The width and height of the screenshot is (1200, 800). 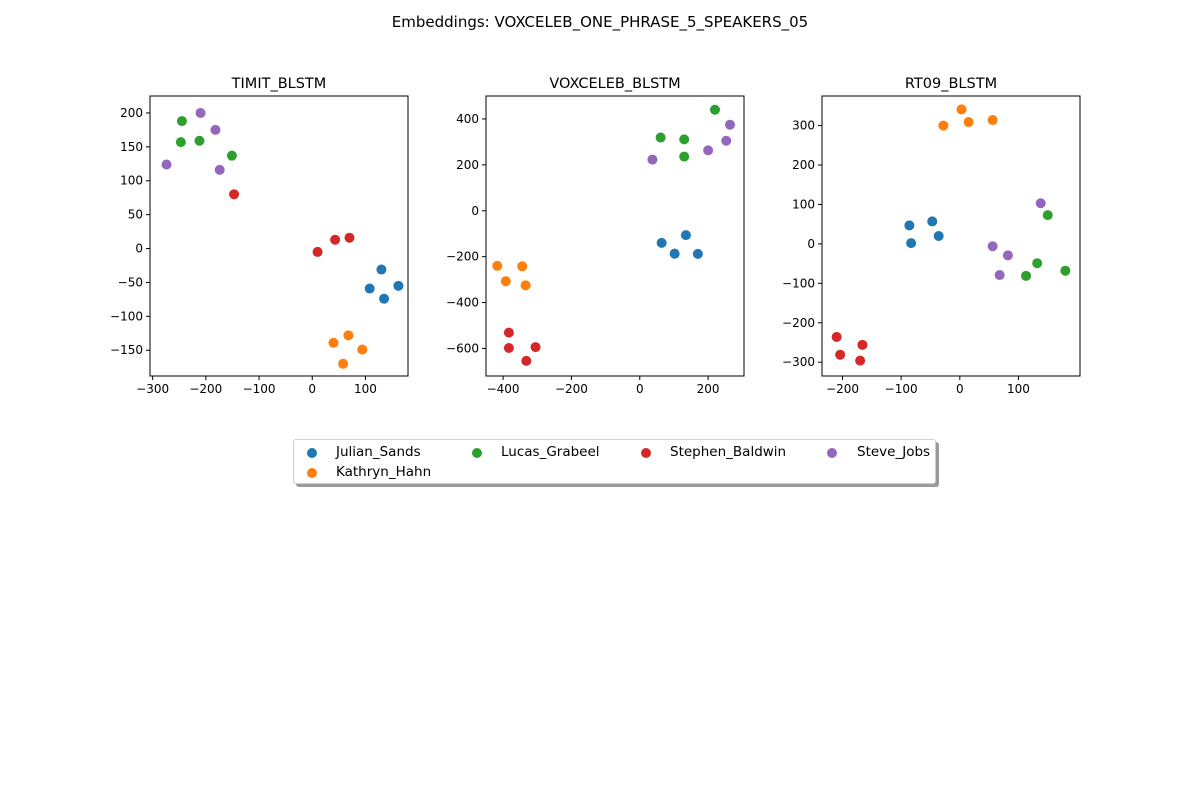 What do you see at coordinates (708, 389) in the screenshot?
I see `x-tick-label: 200` at bounding box center [708, 389].